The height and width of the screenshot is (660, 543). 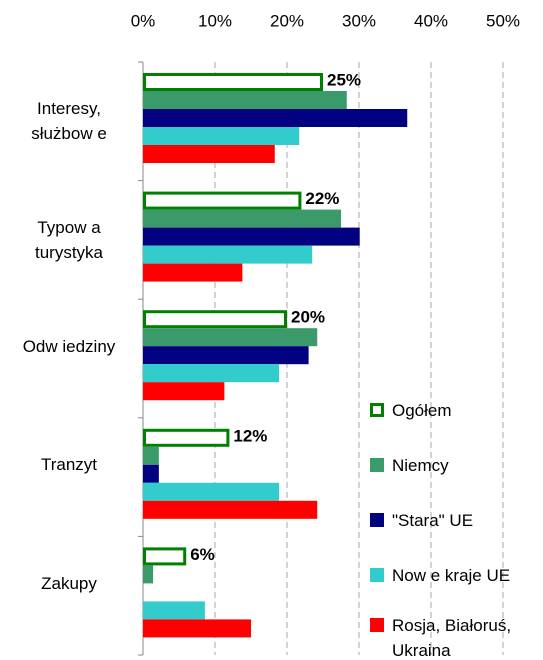 I want to click on value-label: 22%, so click(x=322, y=198).